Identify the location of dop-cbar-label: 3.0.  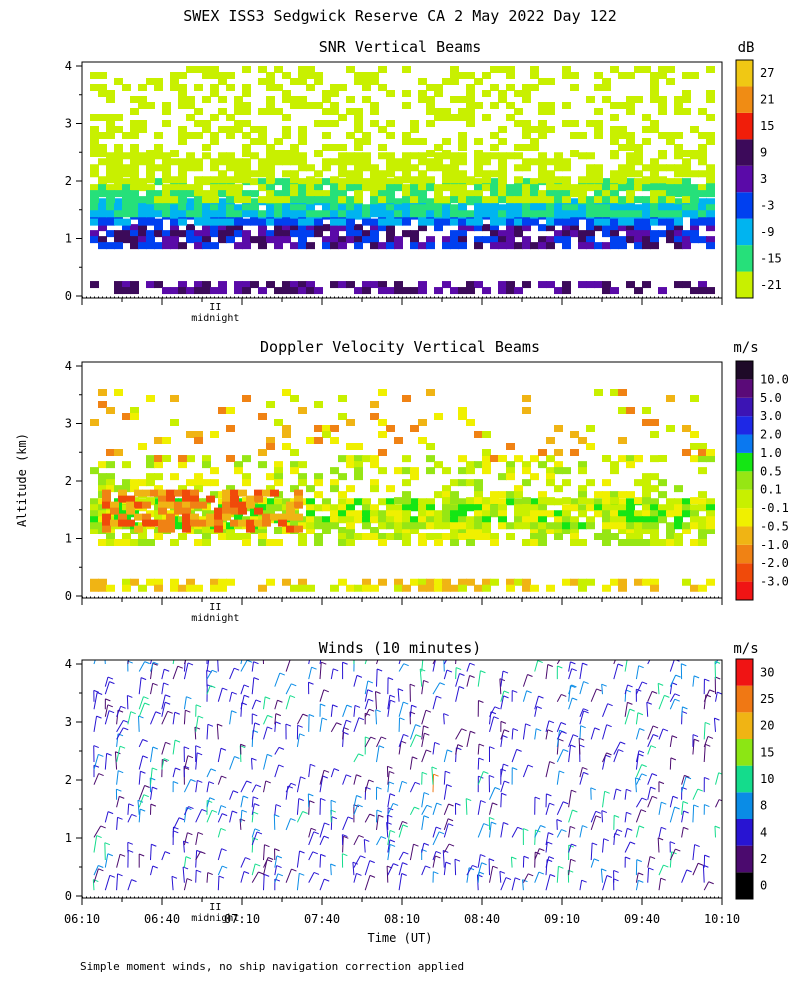
(771, 416).